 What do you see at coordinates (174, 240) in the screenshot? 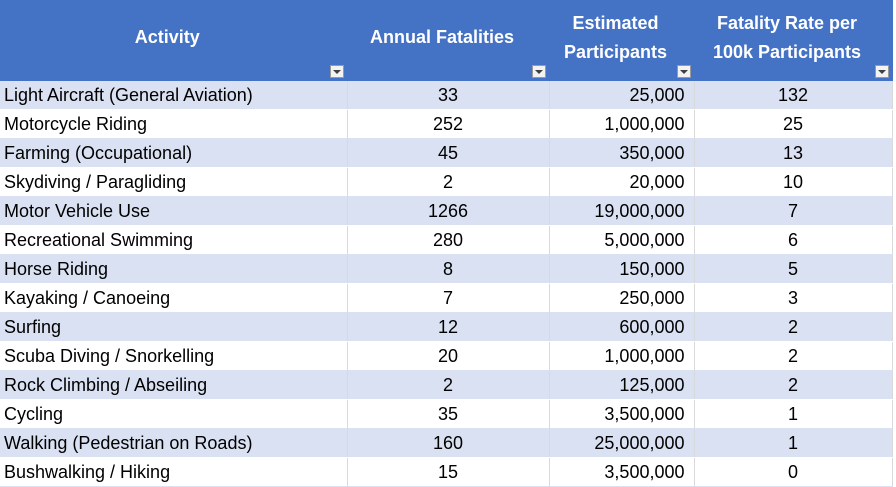
I see `cell-activity: Recreational Swimming` at bounding box center [174, 240].